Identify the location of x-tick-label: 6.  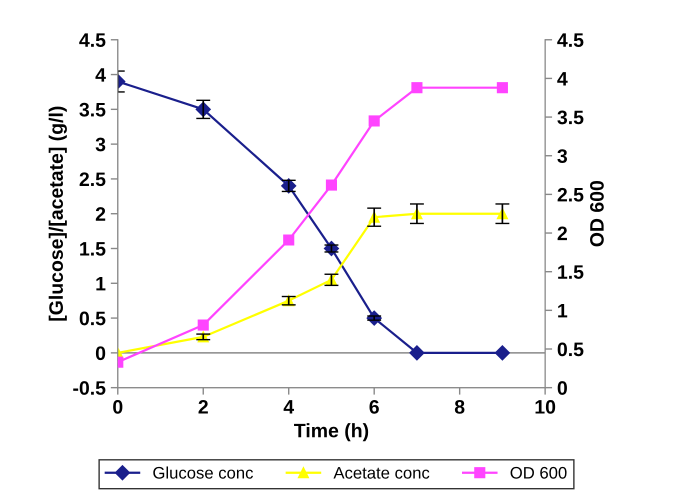
(374, 407).